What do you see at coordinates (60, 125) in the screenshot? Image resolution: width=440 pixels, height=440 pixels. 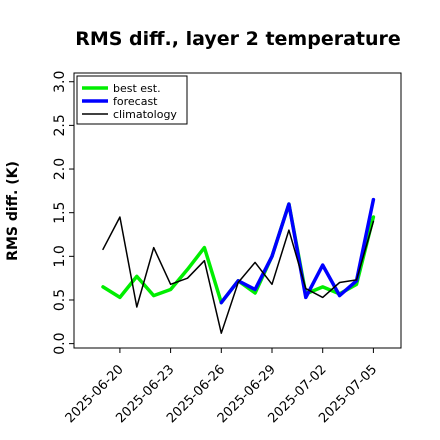 I see `y-tick-label: 2.5` at bounding box center [60, 125].